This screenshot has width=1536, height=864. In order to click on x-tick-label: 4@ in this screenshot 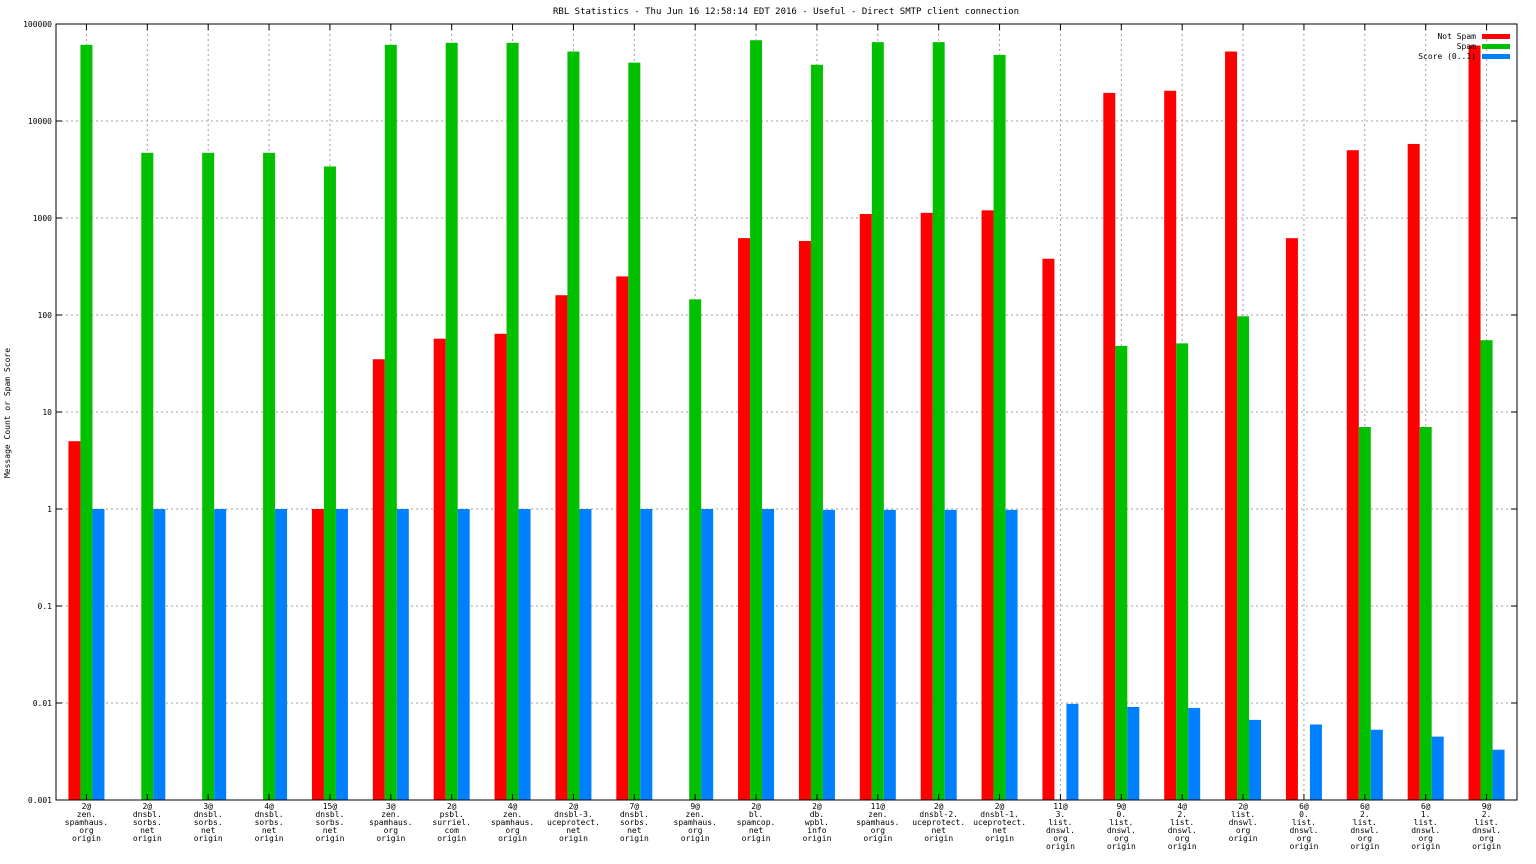, I will do `click(269, 806)`.